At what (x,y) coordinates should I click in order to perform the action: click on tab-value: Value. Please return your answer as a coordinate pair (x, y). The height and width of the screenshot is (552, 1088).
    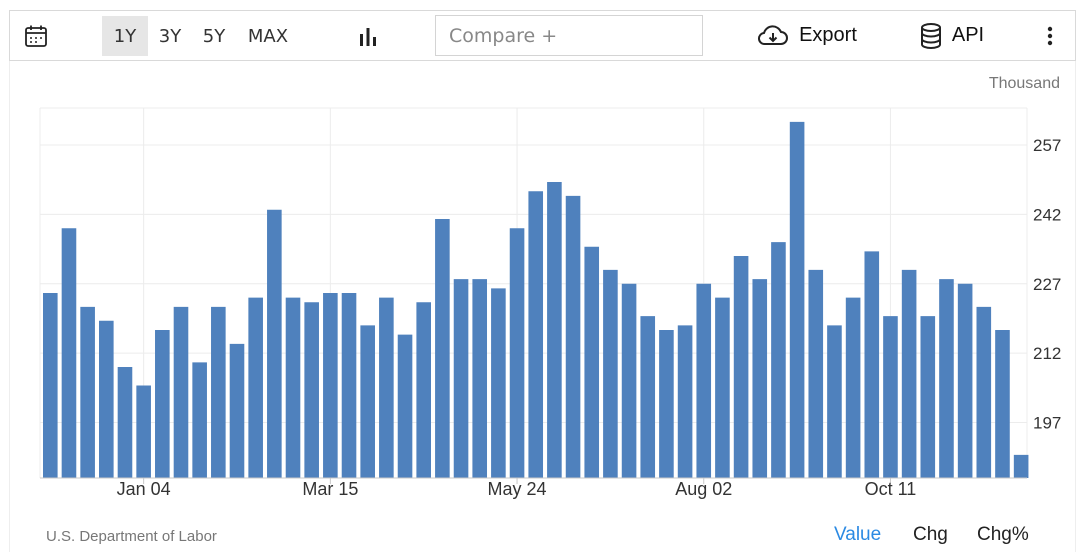
    Looking at the image, I should click on (858, 534).